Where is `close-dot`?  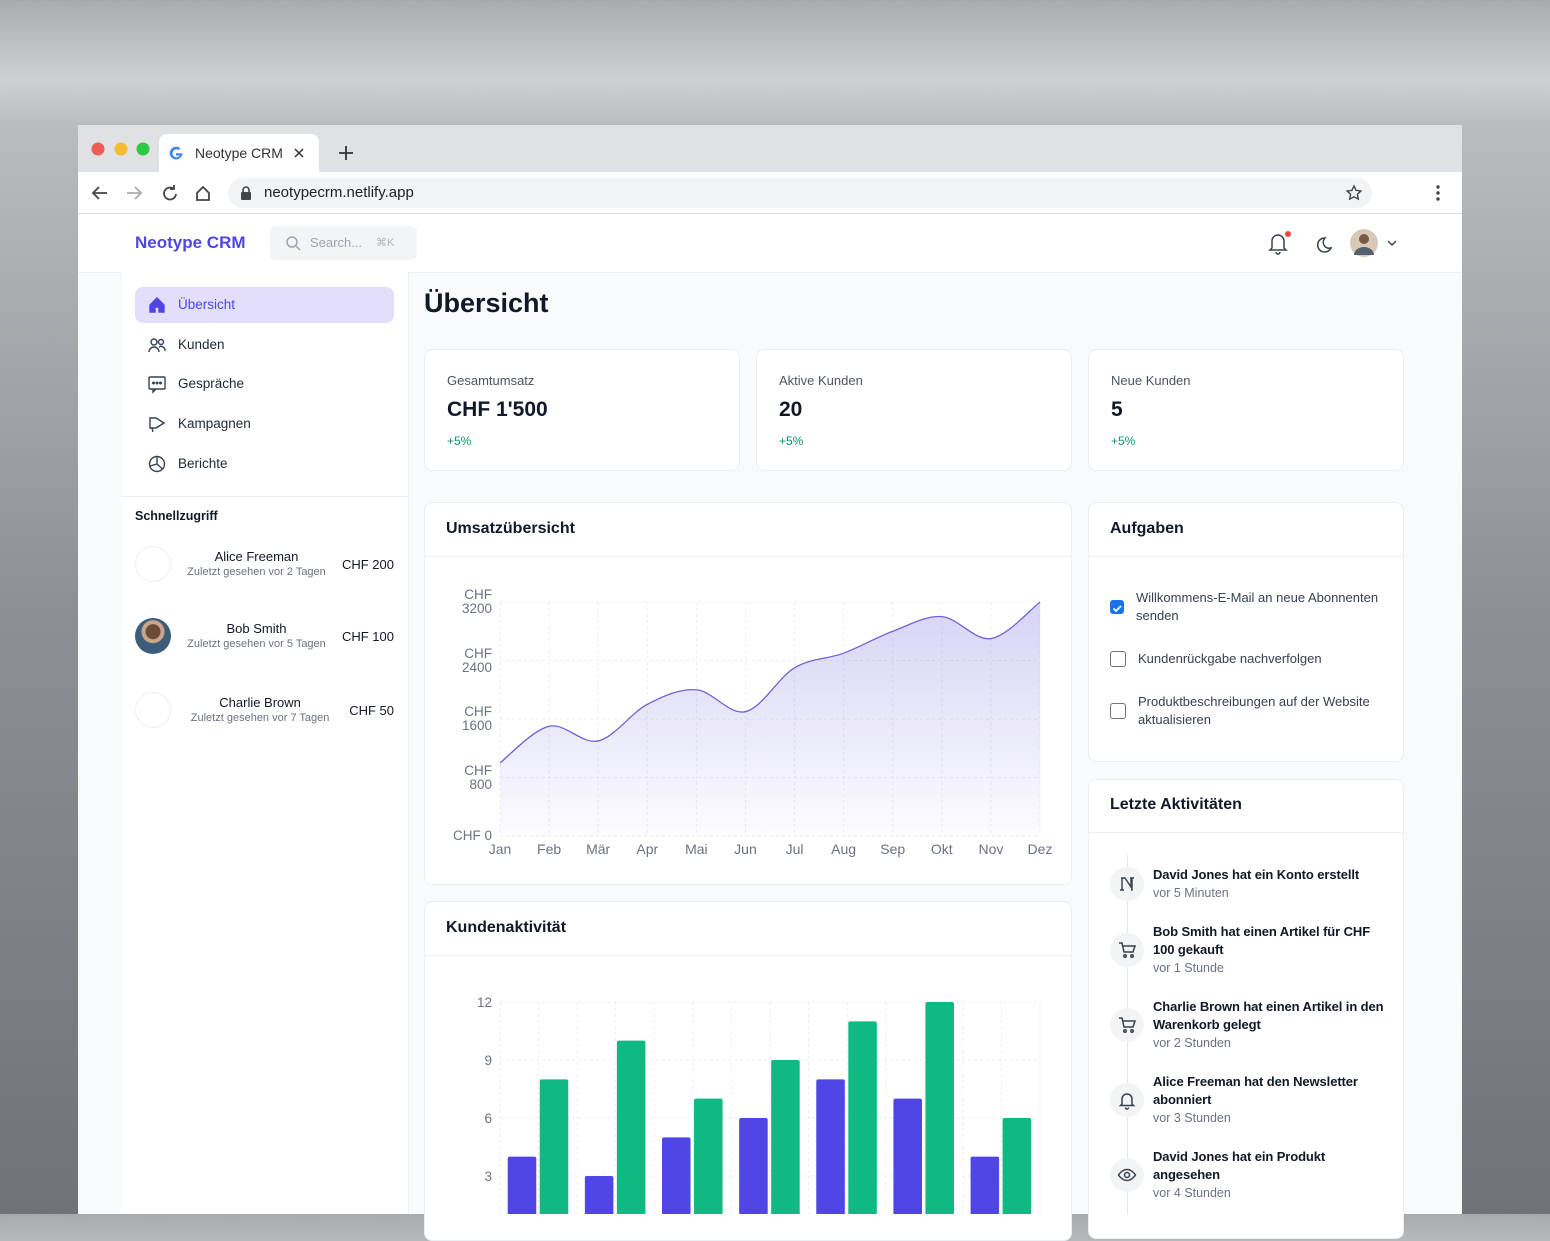
close-dot is located at coordinates (98, 149).